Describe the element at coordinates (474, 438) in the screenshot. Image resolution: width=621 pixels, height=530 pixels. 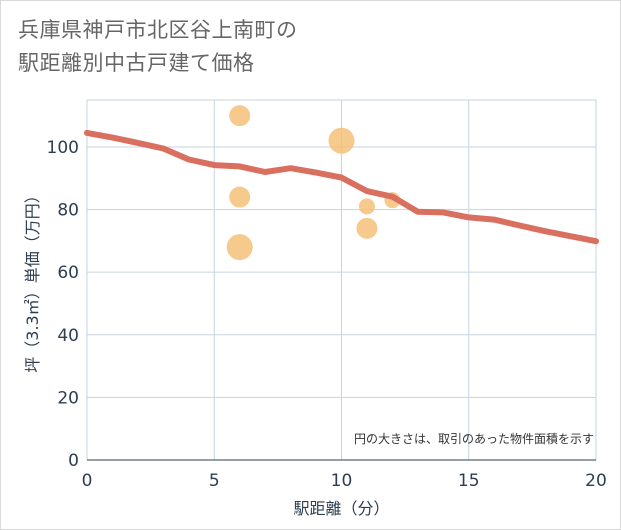
I see `bubble-size-note: 円の大きさは、取引のあった物件面積を示す` at that location.